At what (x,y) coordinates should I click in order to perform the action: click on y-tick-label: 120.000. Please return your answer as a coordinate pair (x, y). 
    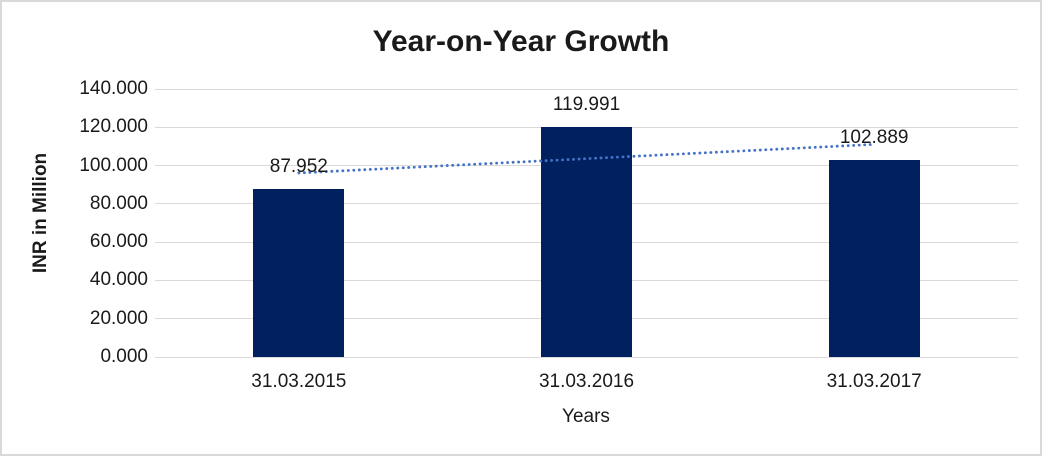
    Looking at the image, I should click on (113, 127).